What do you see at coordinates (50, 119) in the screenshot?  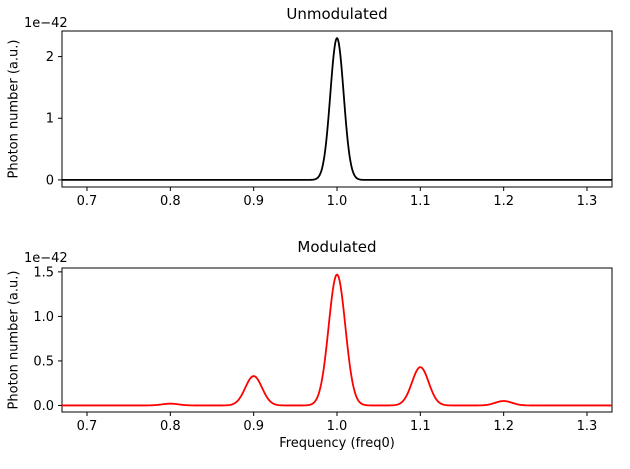 I see `y-tick-label: 1` at bounding box center [50, 119].